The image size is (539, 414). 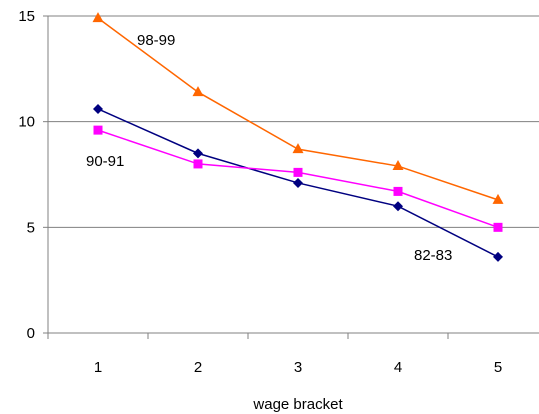 I want to click on y-tick-label-0: 0, so click(x=31, y=333).